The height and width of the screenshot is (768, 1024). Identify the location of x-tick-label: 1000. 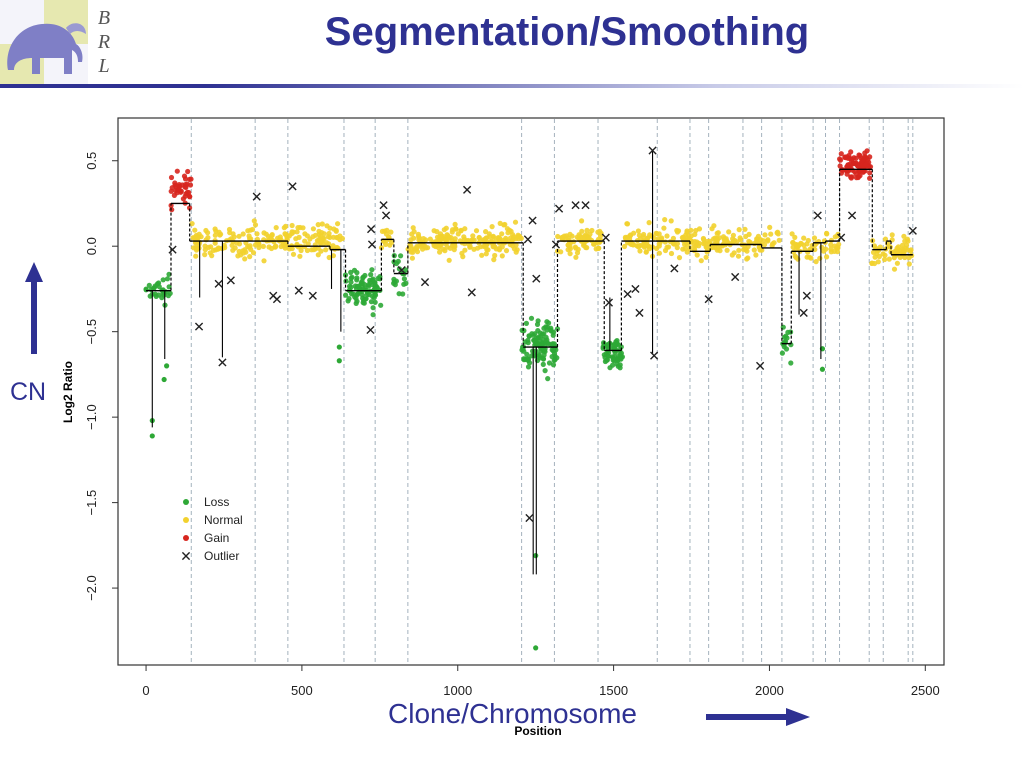
(457, 690).